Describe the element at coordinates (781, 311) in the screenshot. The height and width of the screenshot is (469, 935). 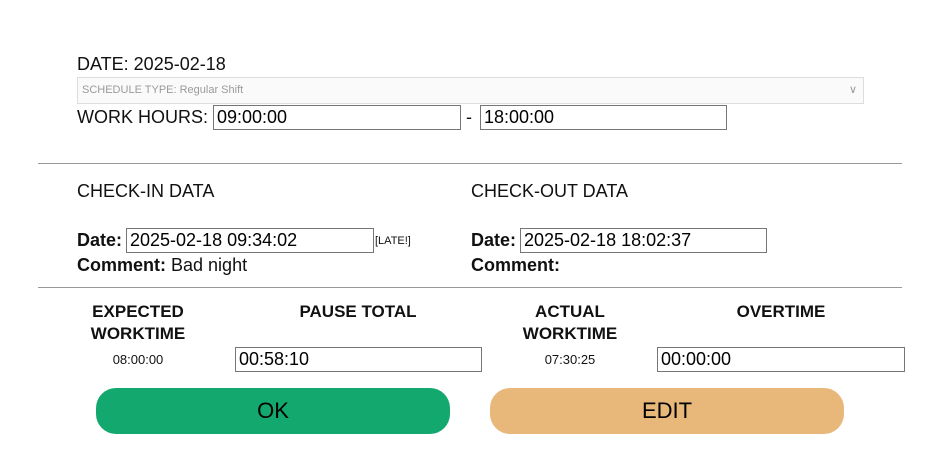
I see `overtime-header: OVERTIME` at that location.